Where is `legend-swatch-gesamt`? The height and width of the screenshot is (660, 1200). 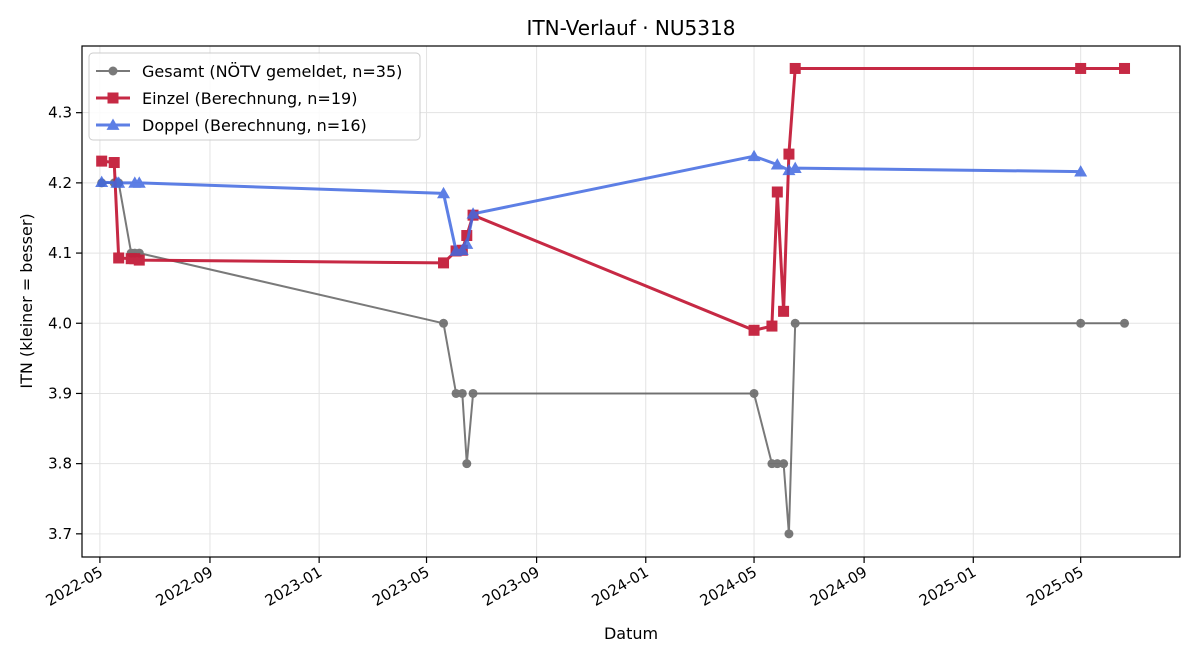 legend-swatch-gesamt is located at coordinates (113, 71).